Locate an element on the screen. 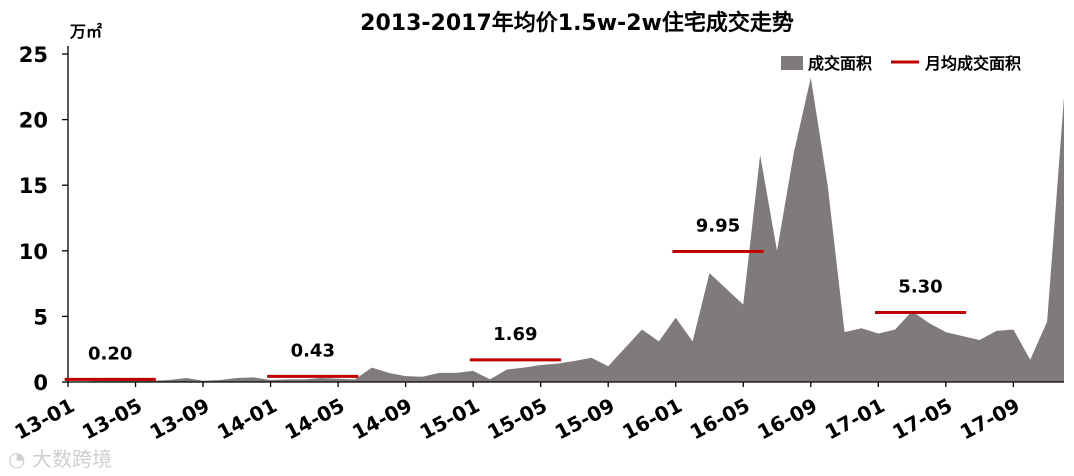 The image size is (1074, 476). x-tick-label: 13-09 is located at coordinates (180, 418).